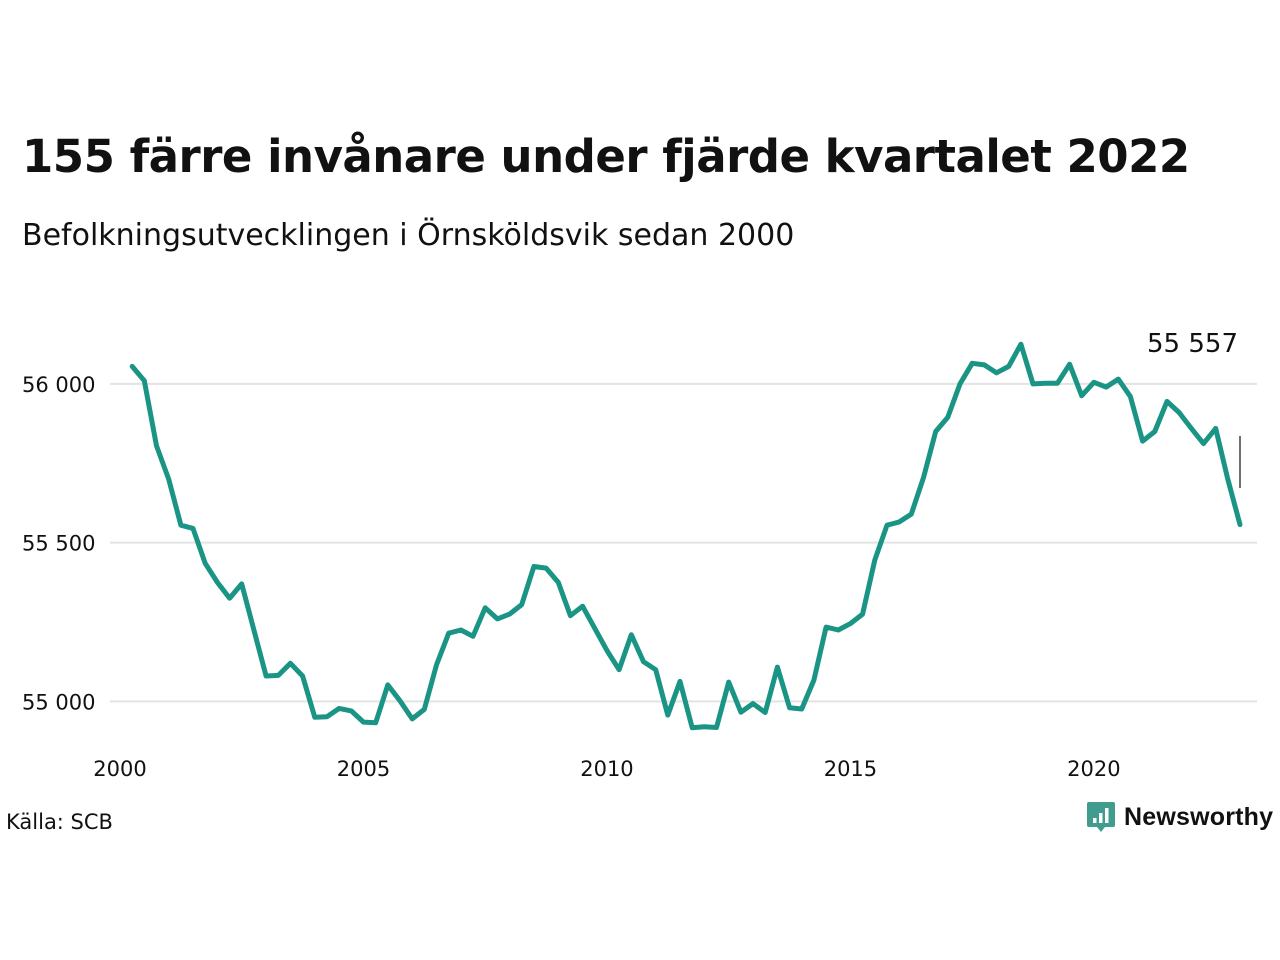 This screenshot has height=960, width=1280. Describe the element at coordinates (1101, 817) in the screenshot. I see `newsworthy-logo-icon` at that location.